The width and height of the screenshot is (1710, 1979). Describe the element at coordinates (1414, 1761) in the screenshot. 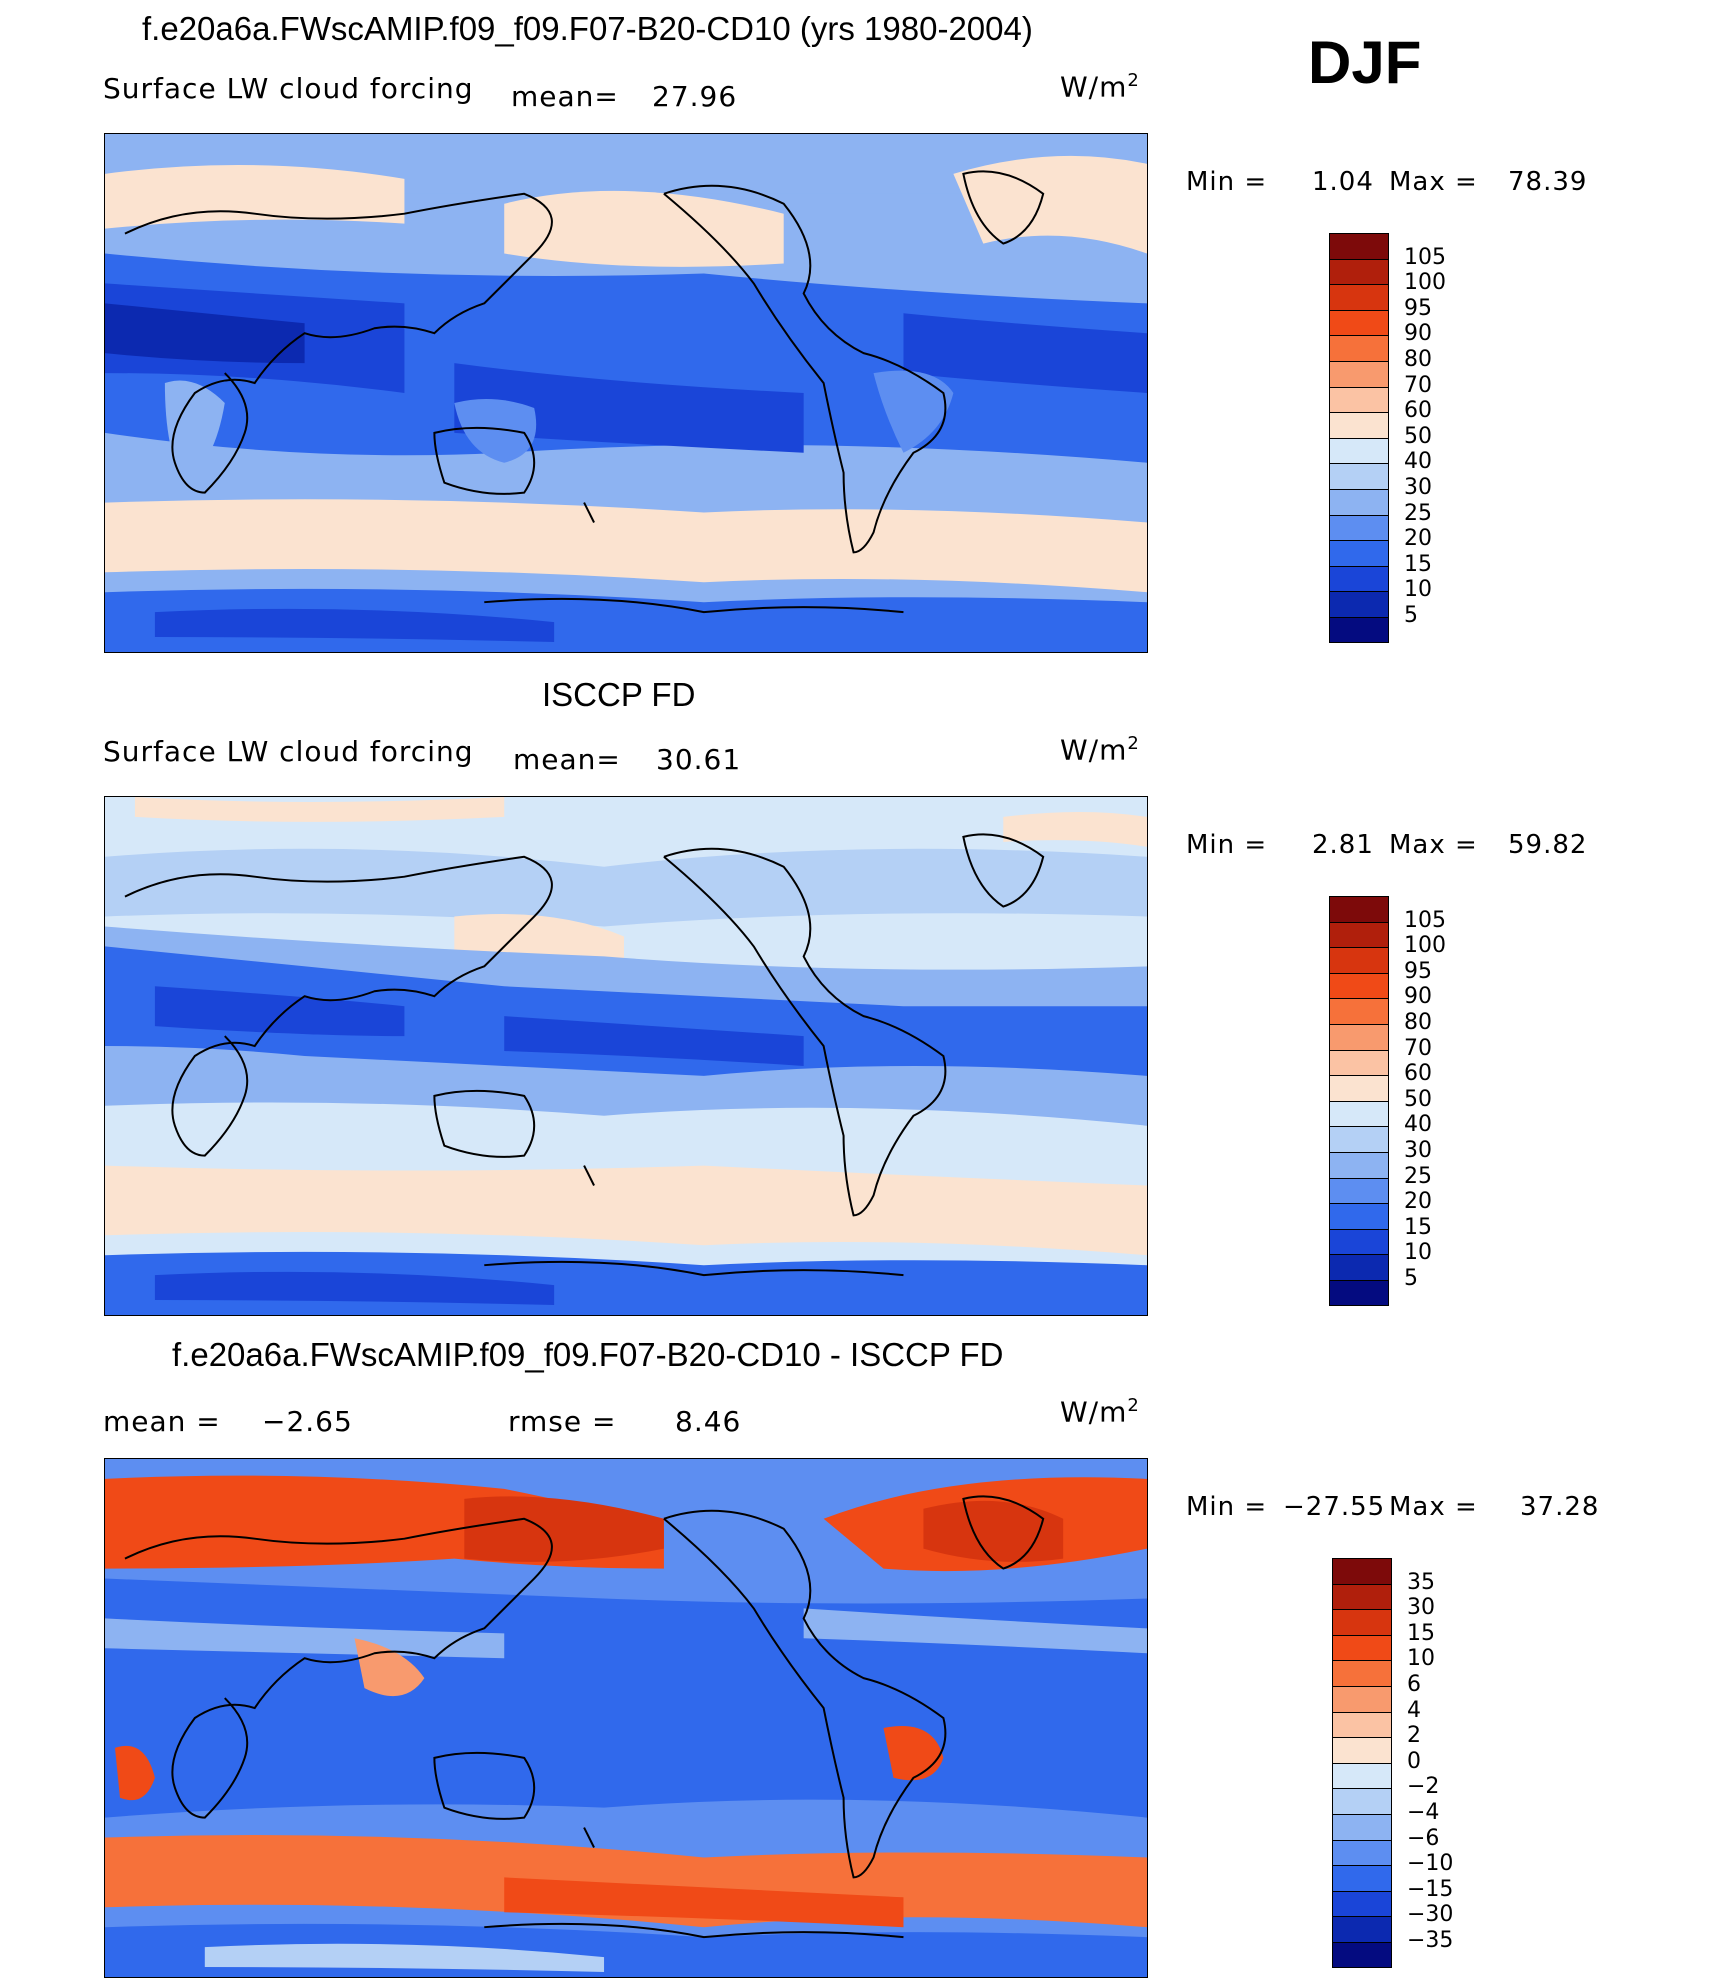

I see `colorbar-tick-label: 0` at that location.